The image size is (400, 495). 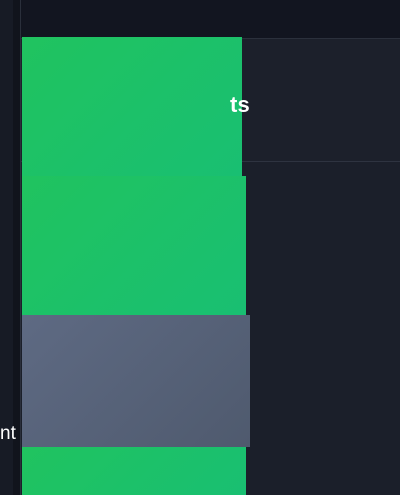 What do you see at coordinates (210, 19) in the screenshot?
I see `top-bar` at bounding box center [210, 19].